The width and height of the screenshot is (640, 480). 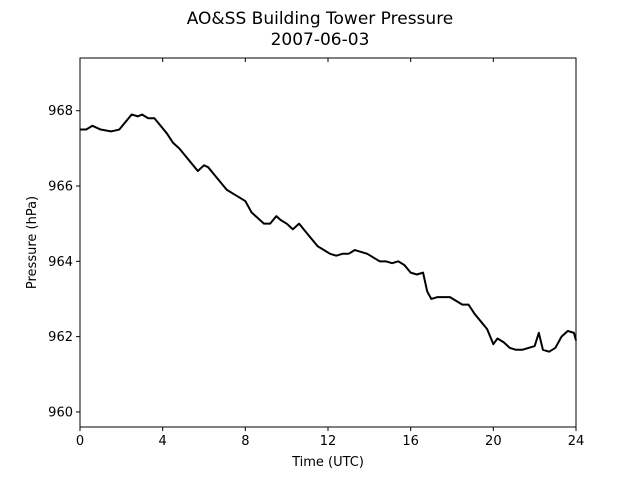 I want to click on x-tick-label: 4, so click(x=163, y=441).